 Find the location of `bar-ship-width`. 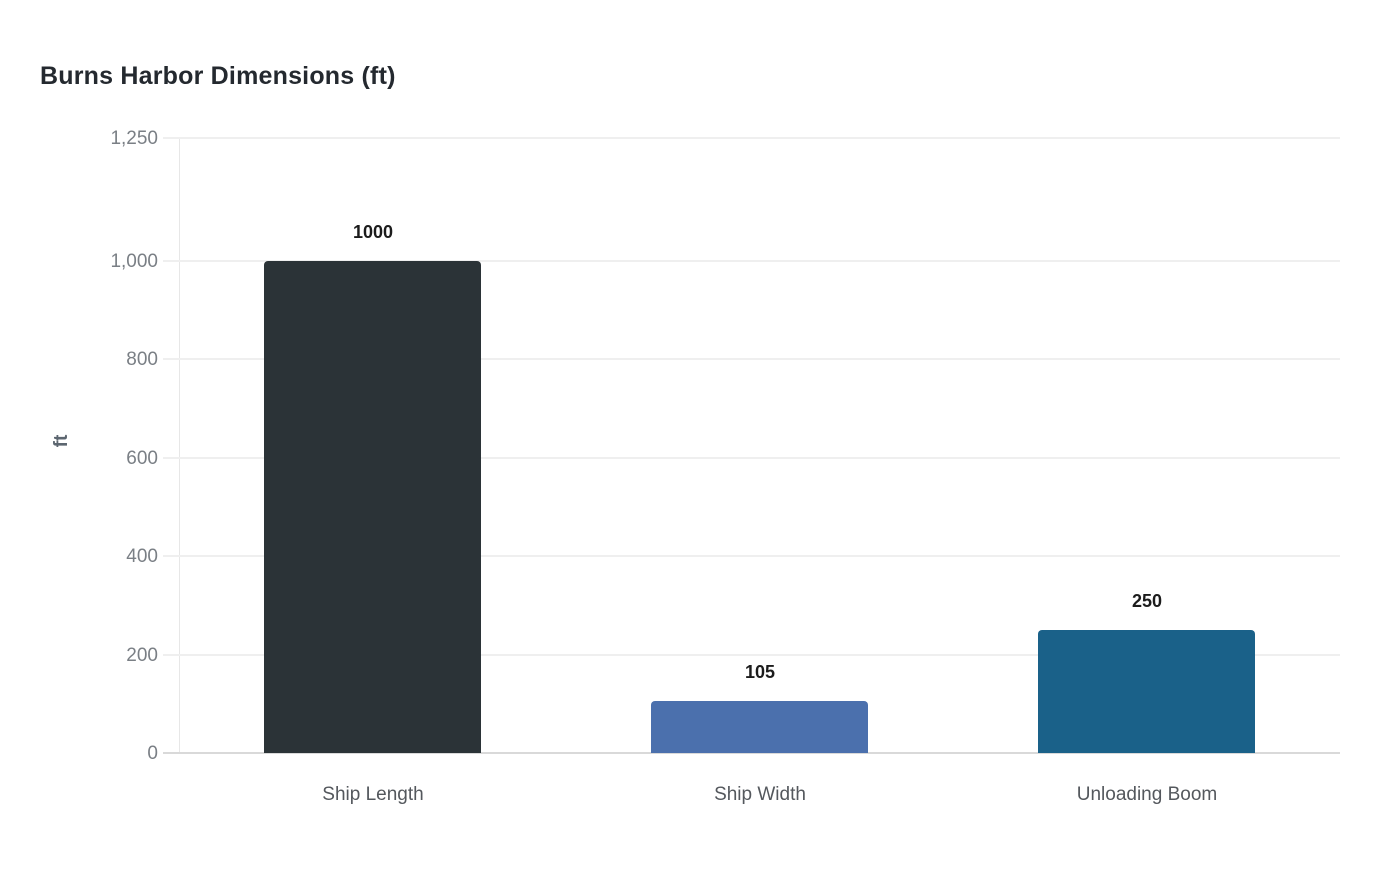

bar-ship-width is located at coordinates (759, 727).